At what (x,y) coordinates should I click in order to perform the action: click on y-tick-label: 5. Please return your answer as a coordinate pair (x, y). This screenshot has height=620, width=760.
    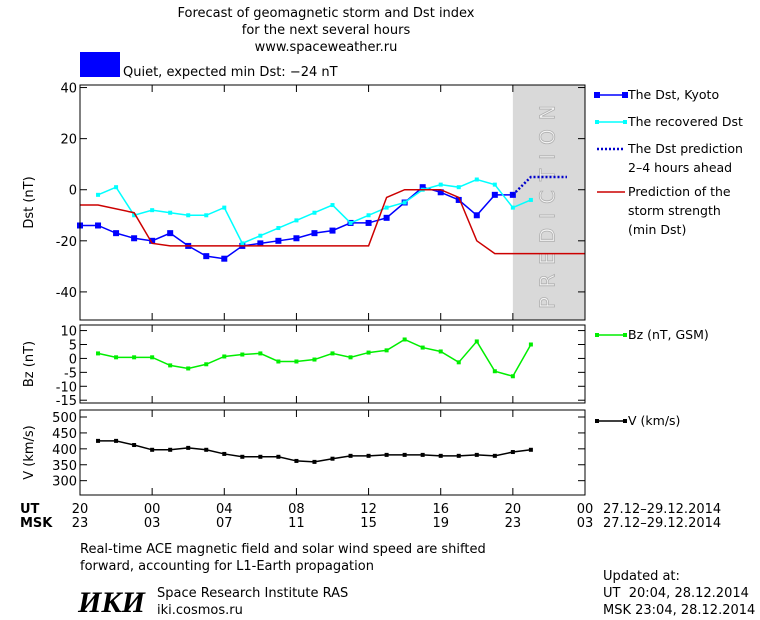
    Looking at the image, I should click on (73, 346).